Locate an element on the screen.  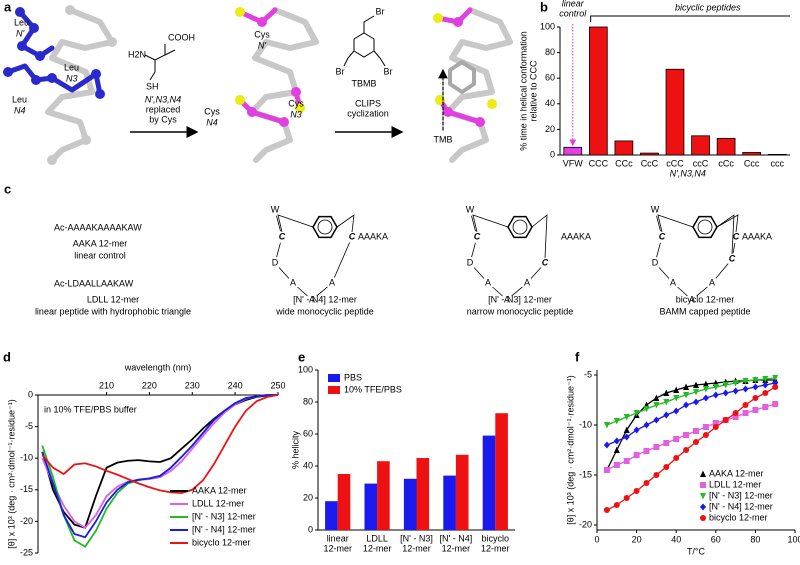
x-tick-label: 100 is located at coordinates (793, 539).